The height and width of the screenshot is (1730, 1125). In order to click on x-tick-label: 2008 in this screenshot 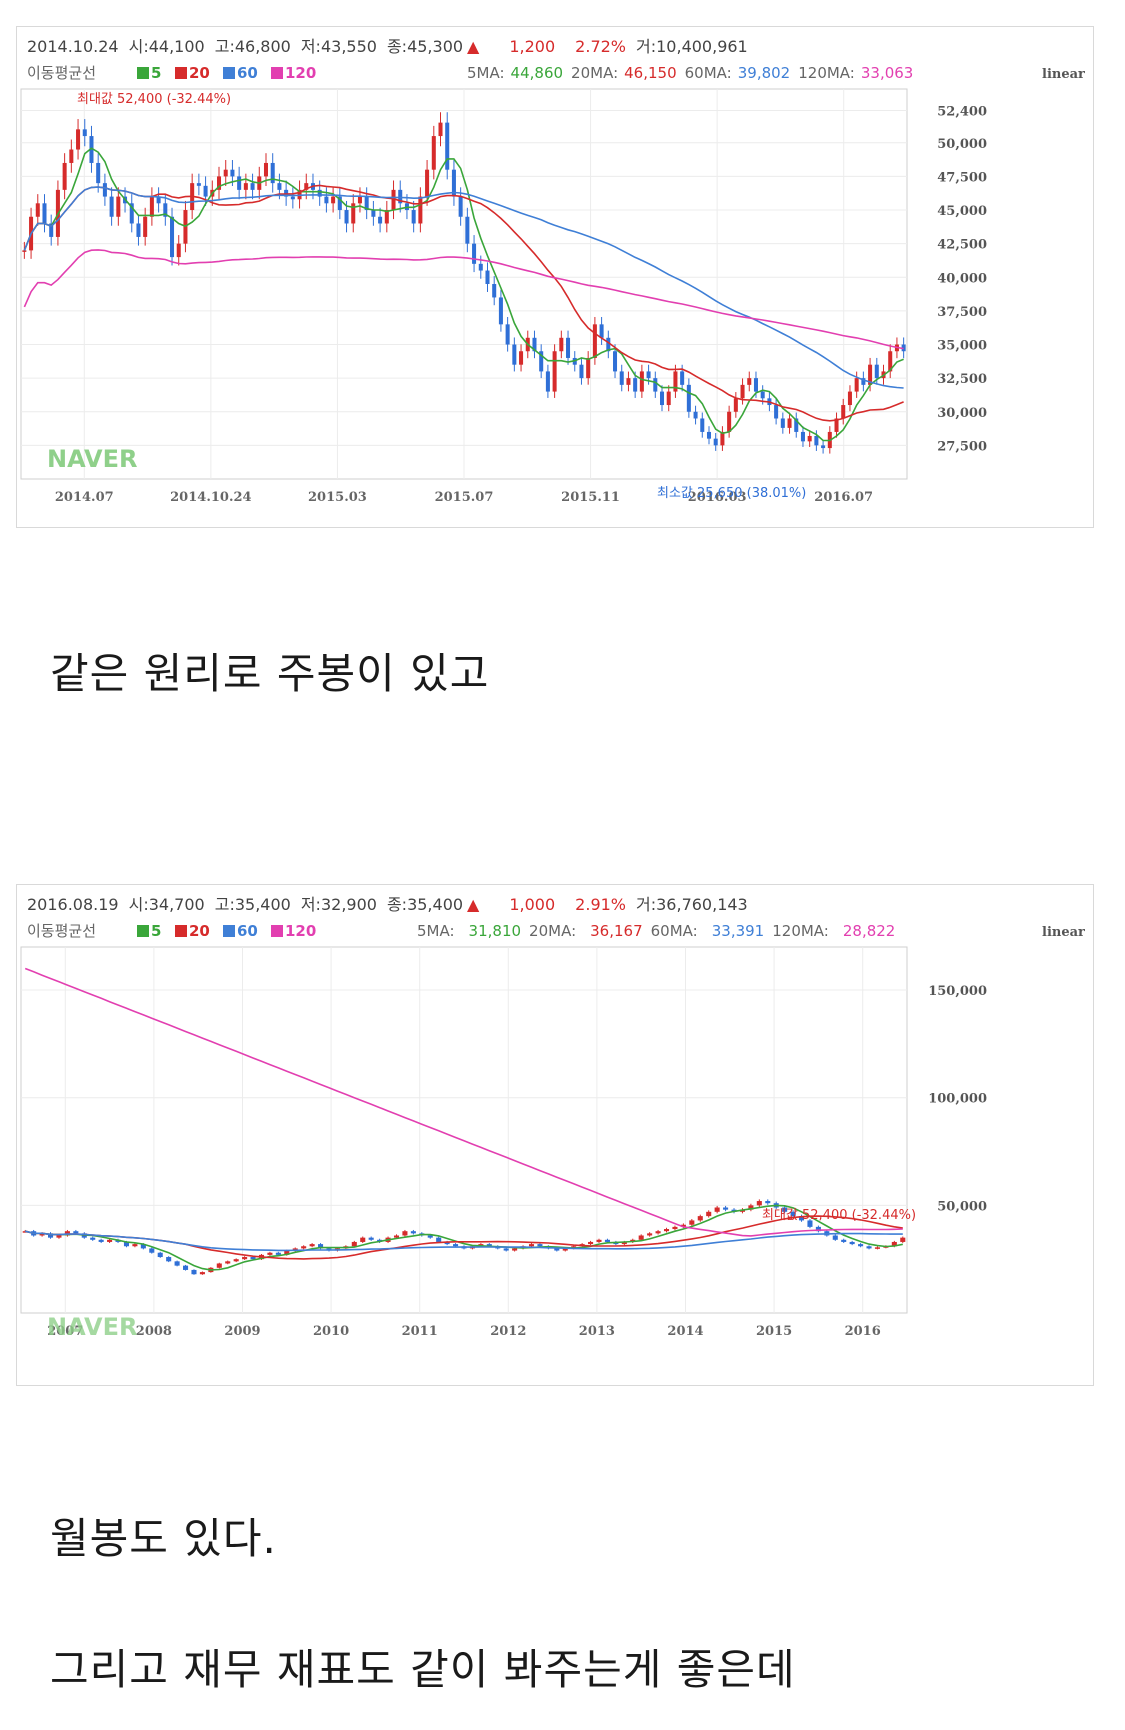, I will do `click(154, 1331)`.